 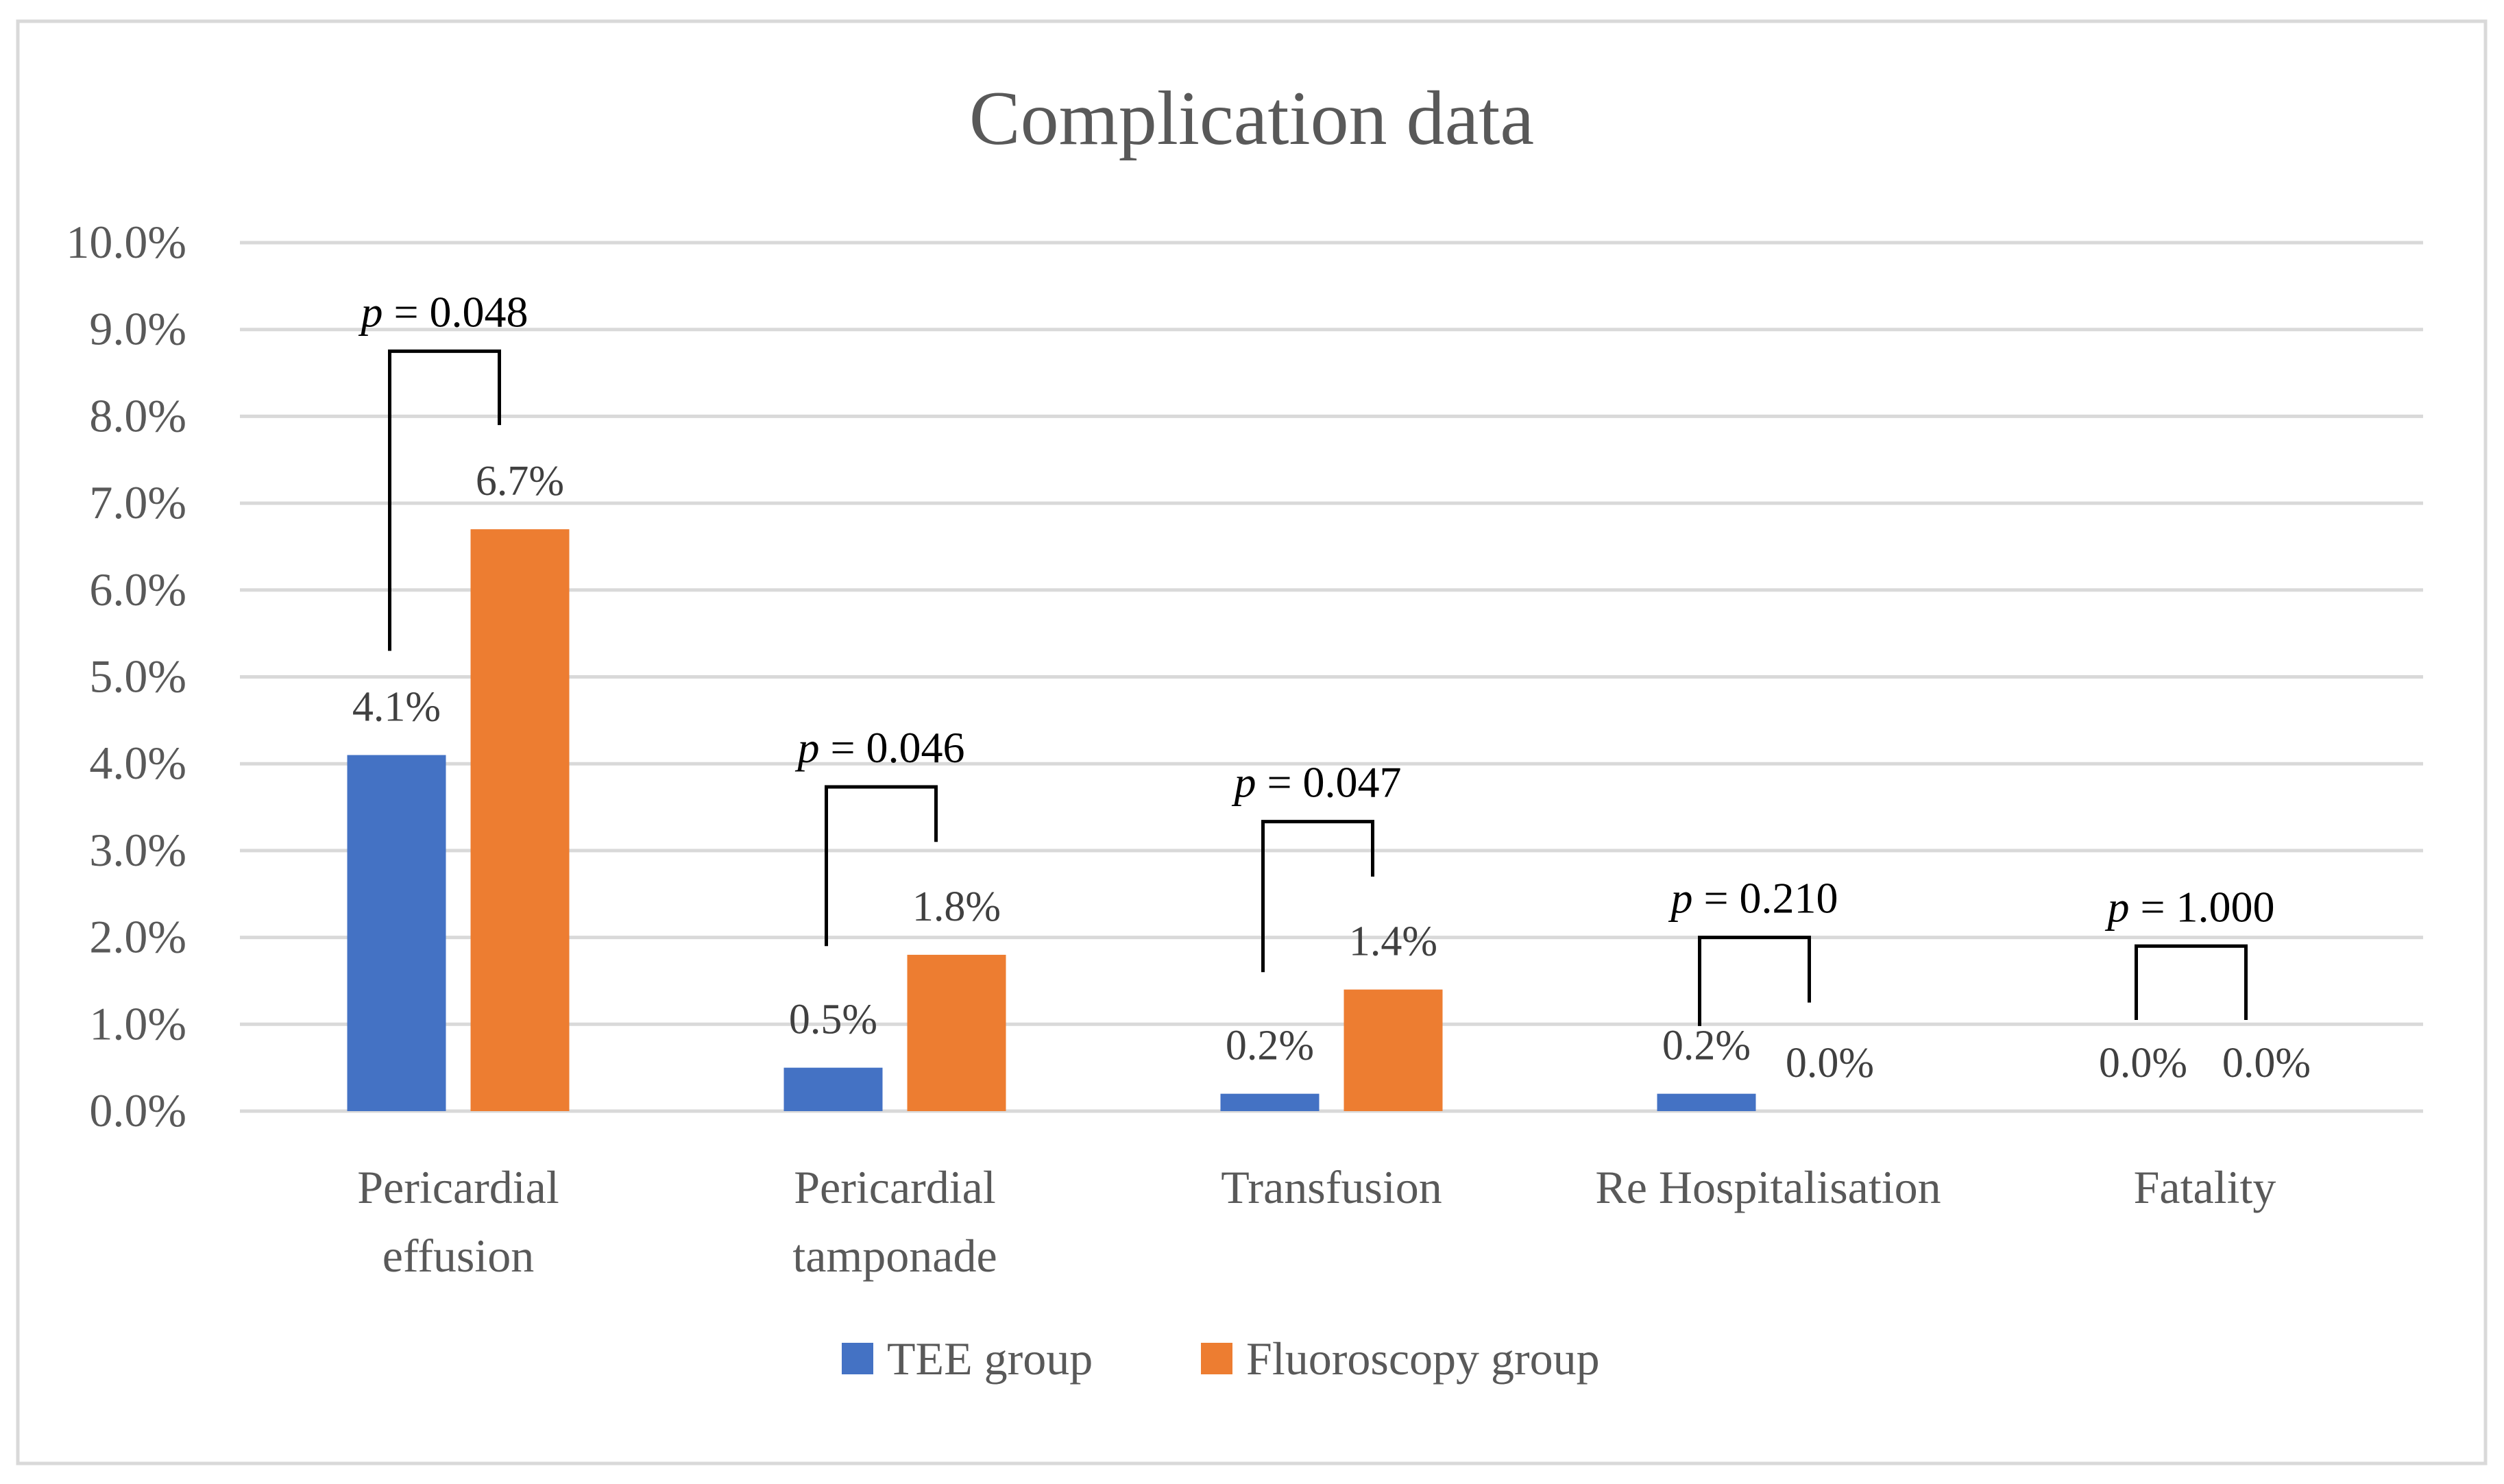 What do you see at coordinates (137, 1110) in the screenshot?
I see `y-tick-label: 0.0%` at bounding box center [137, 1110].